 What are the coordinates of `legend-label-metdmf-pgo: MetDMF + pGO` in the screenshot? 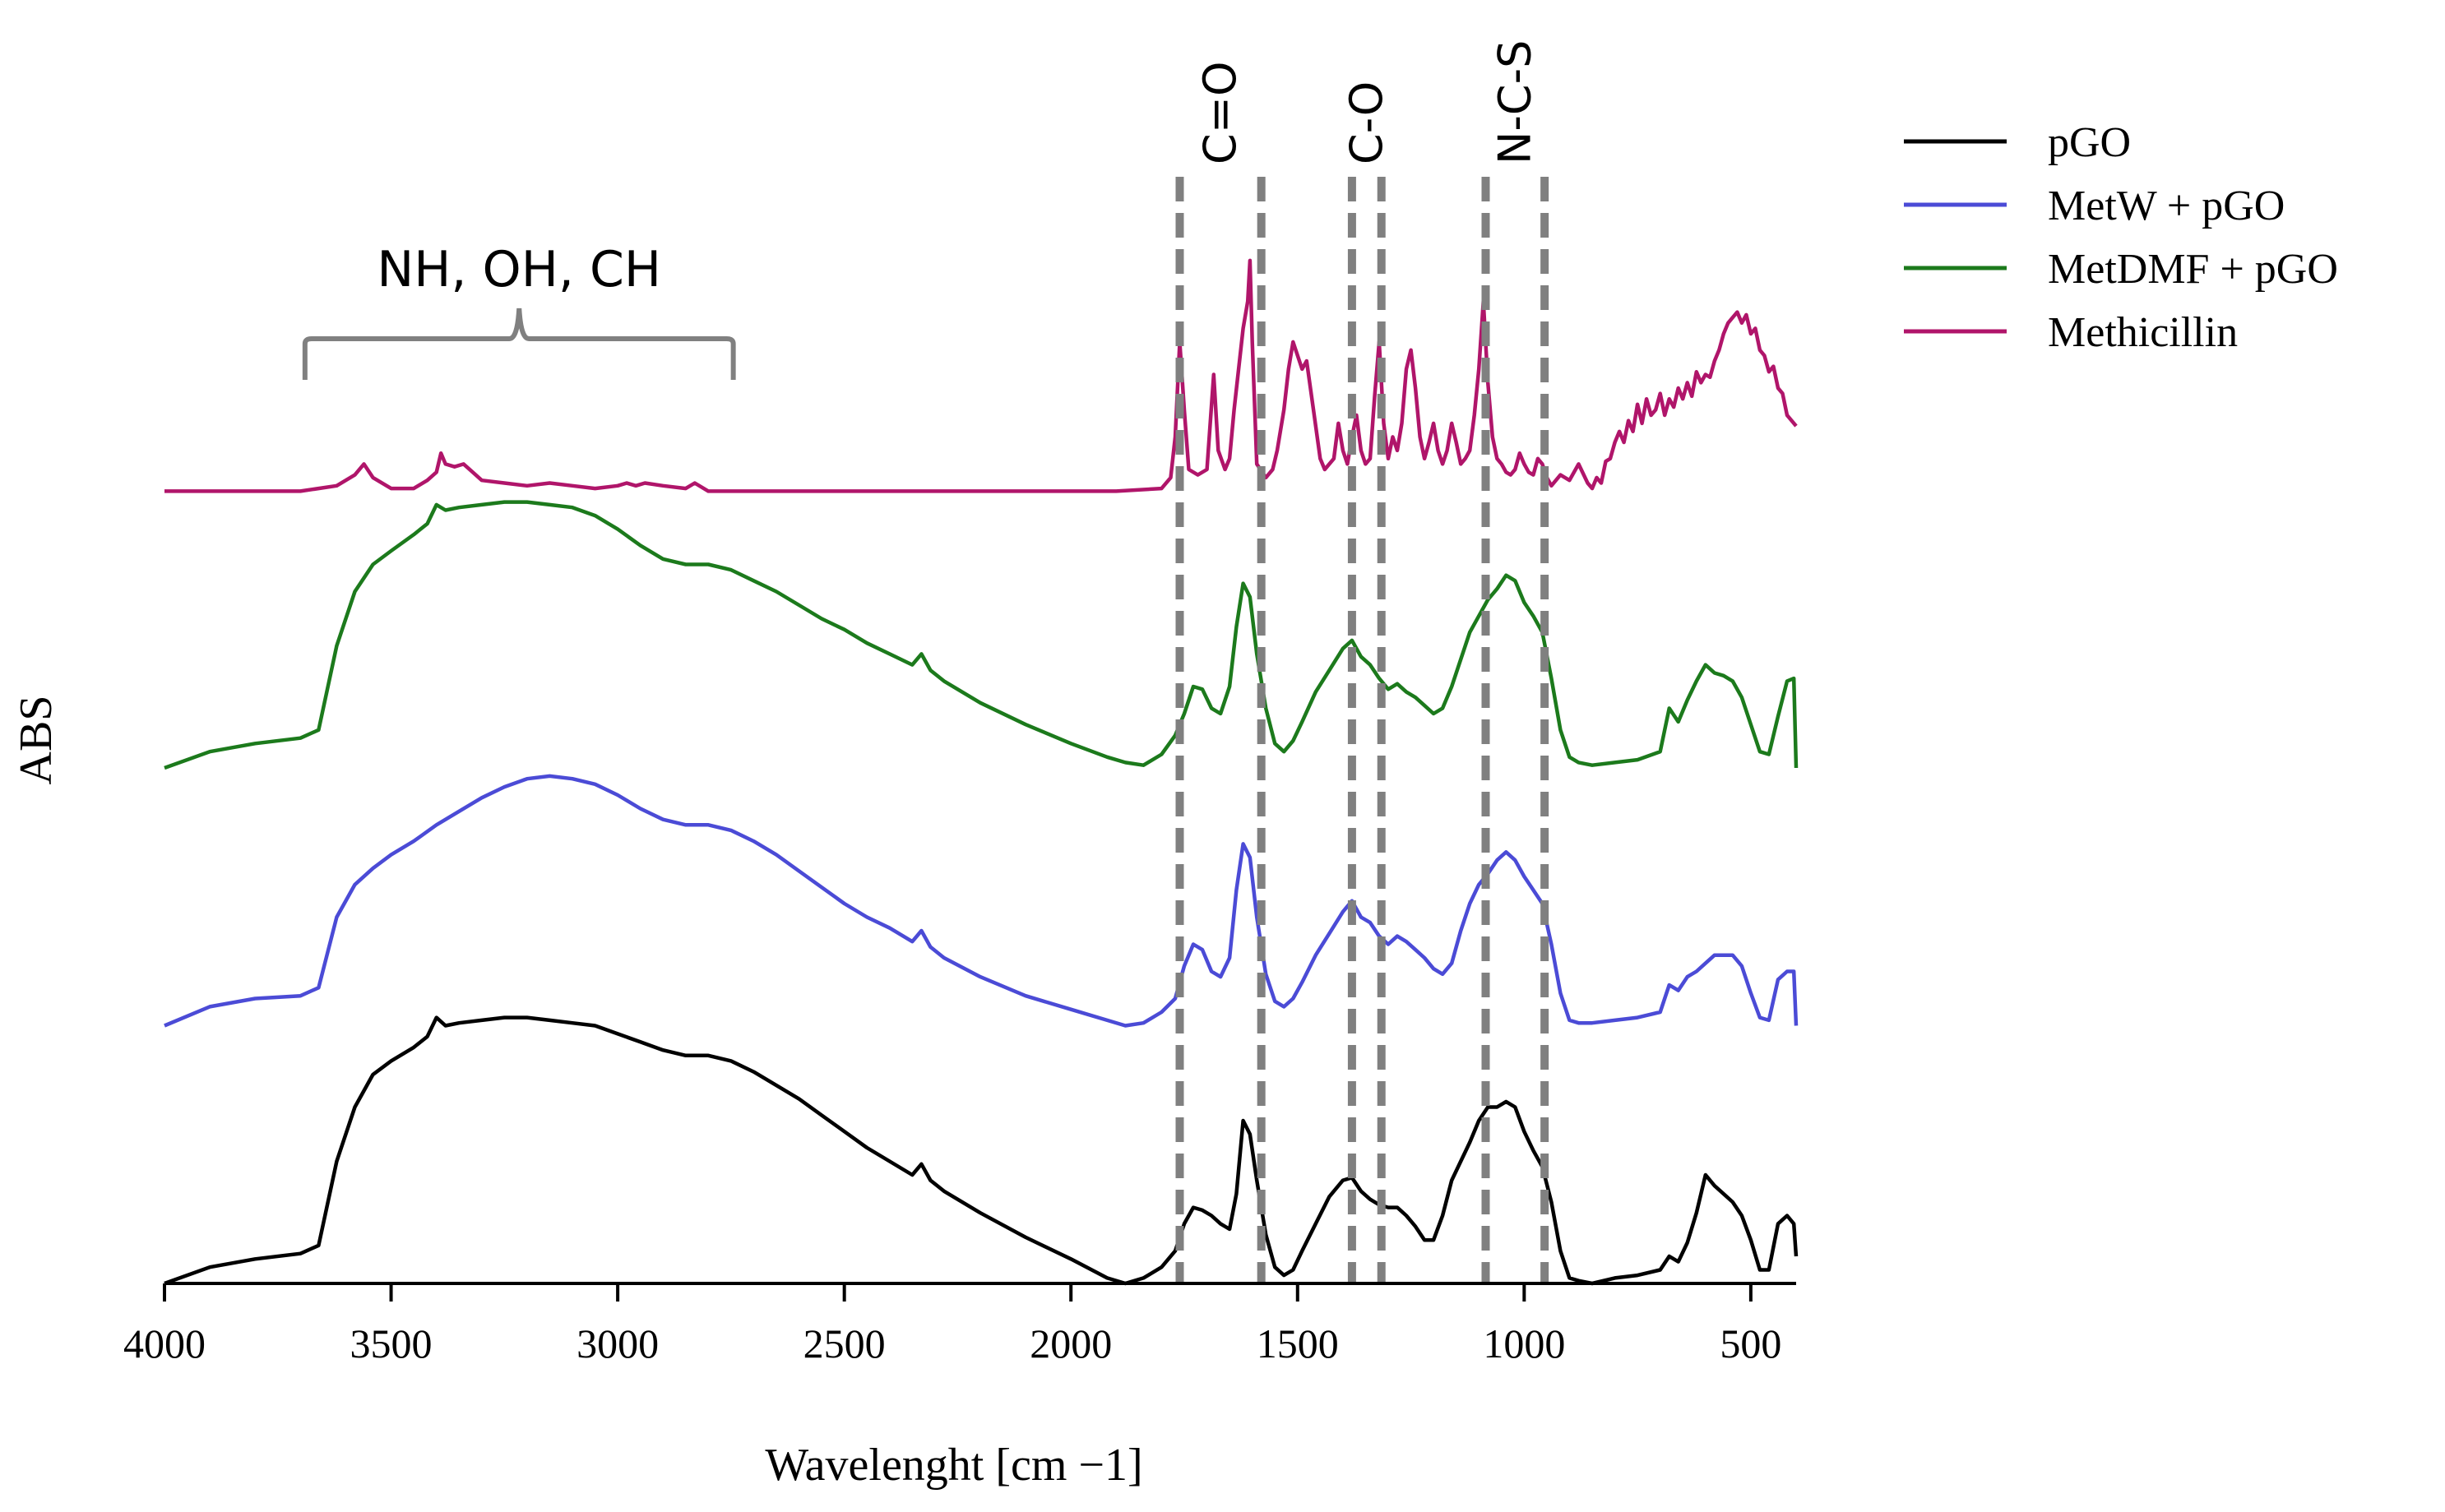 It's located at (2193, 269).